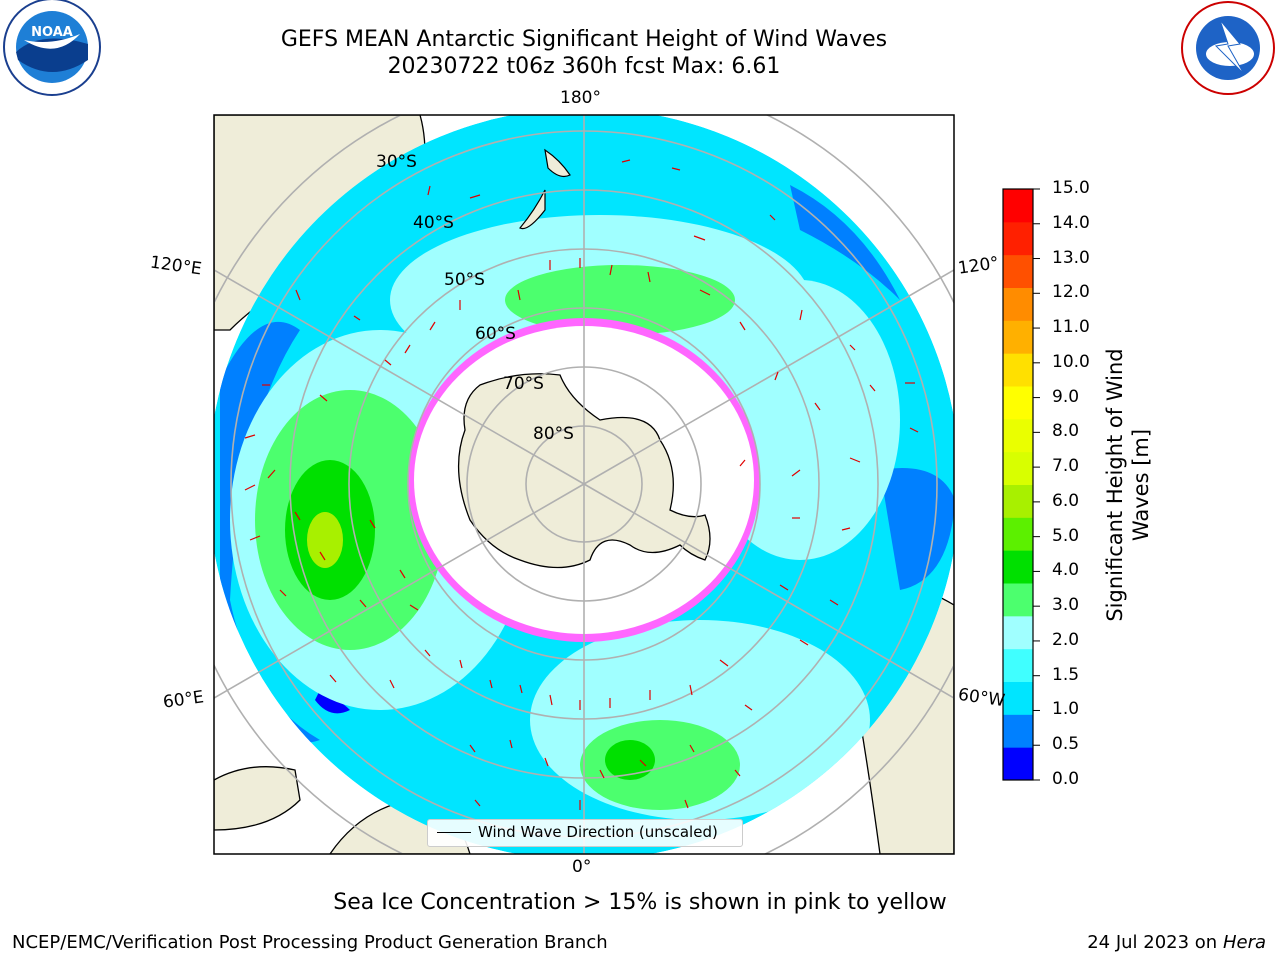 The height and width of the screenshot is (960, 1280). What do you see at coordinates (1228, 48) in the screenshot?
I see `nws-logo` at bounding box center [1228, 48].